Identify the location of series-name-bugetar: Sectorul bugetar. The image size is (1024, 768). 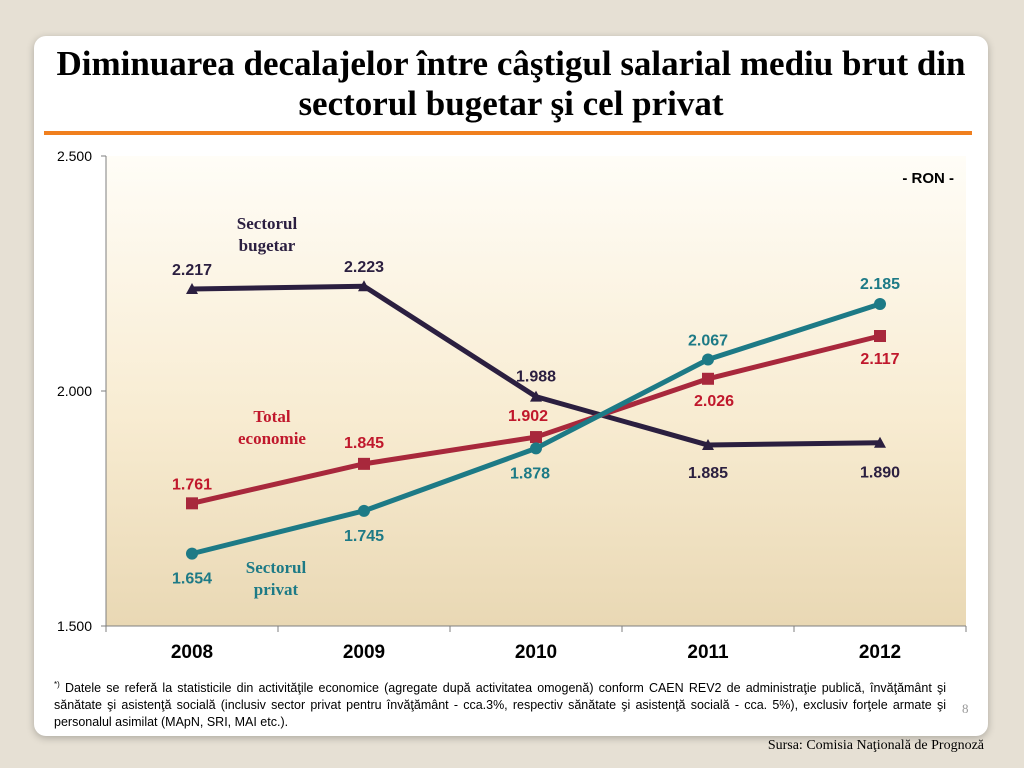
(267, 234).